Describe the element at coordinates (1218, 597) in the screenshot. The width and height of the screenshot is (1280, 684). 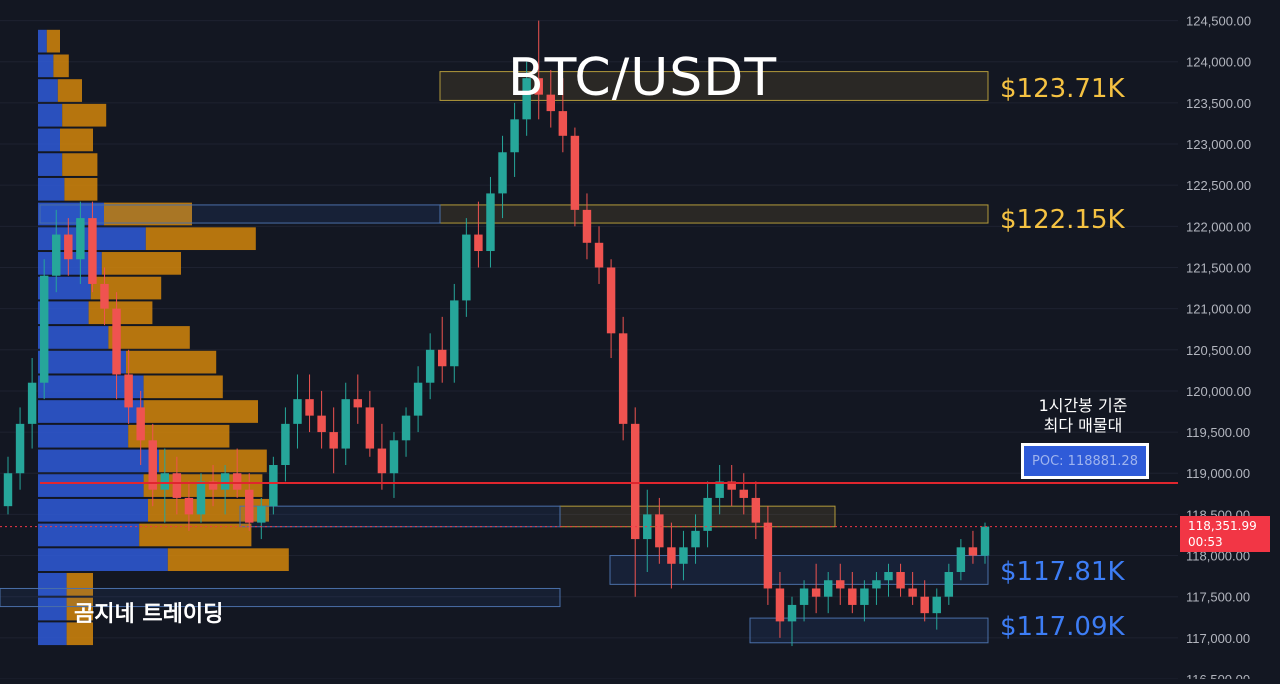
I see `y-tick-label: 117,500.00` at that location.